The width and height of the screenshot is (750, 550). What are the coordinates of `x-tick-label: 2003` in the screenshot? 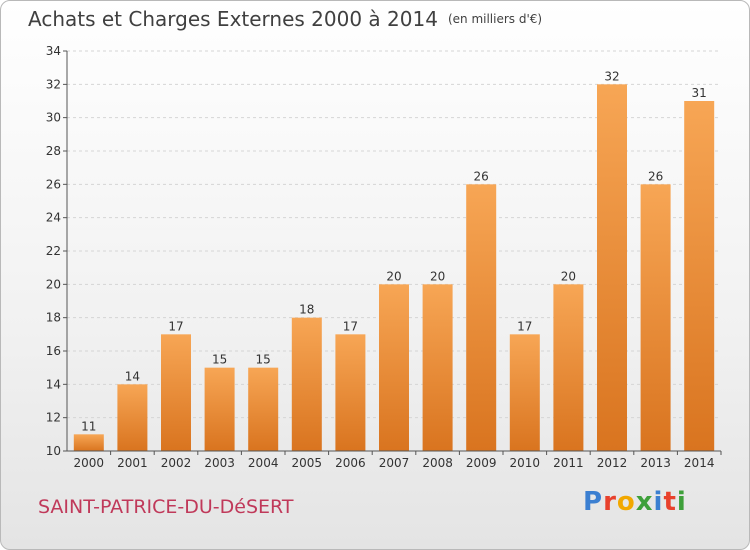 It's located at (219, 463).